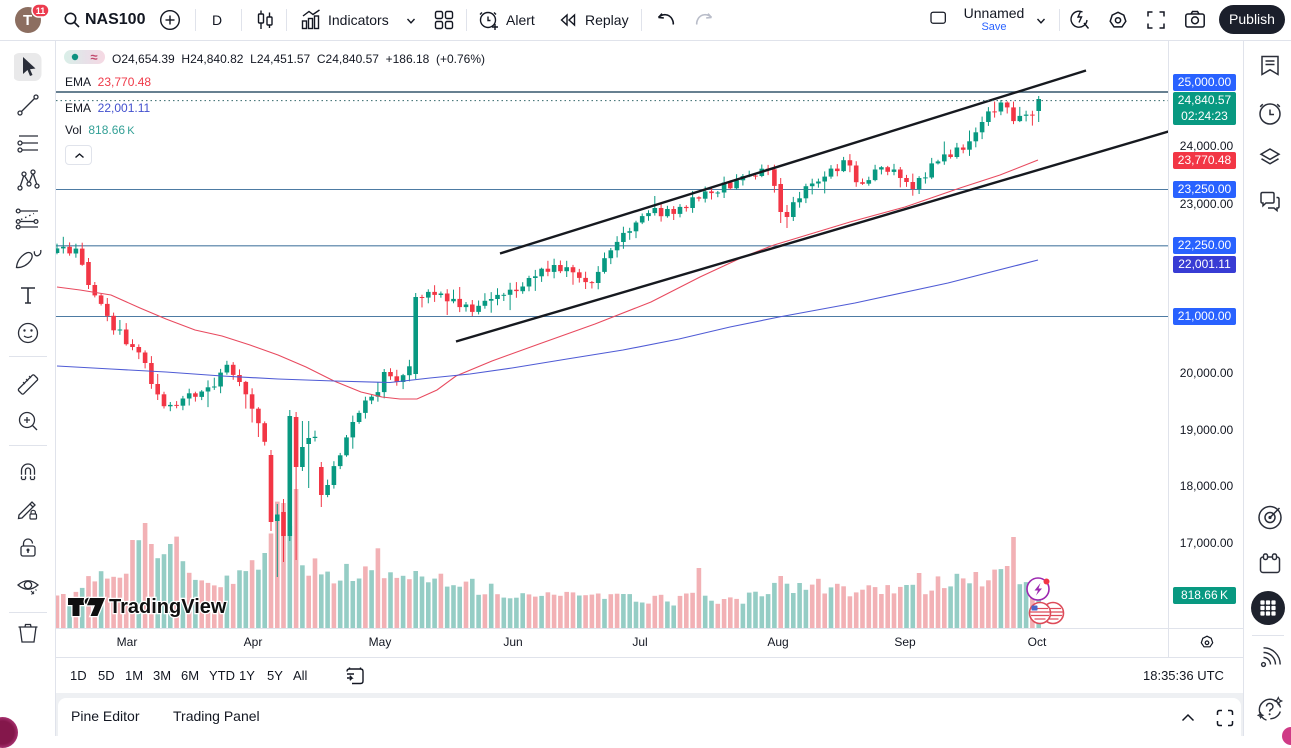 This screenshot has height=748, width=1291. What do you see at coordinates (41, 11) in the screenshot?
I see `svg-text: 11` at bounding box center [41, 11].